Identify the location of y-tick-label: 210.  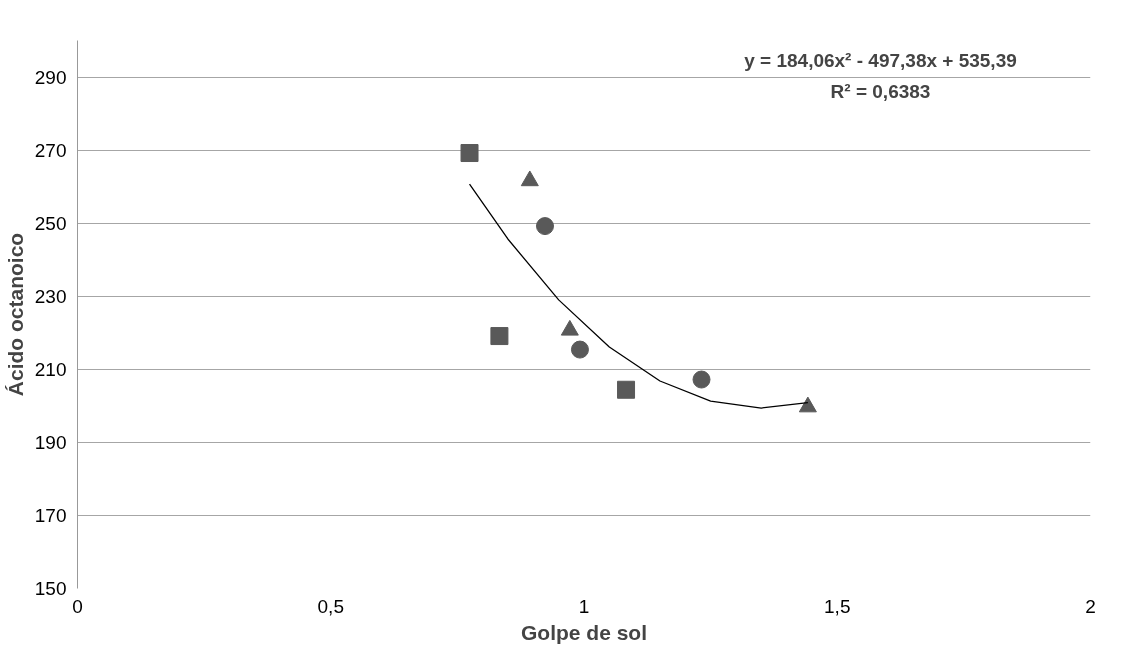
(50, 369).